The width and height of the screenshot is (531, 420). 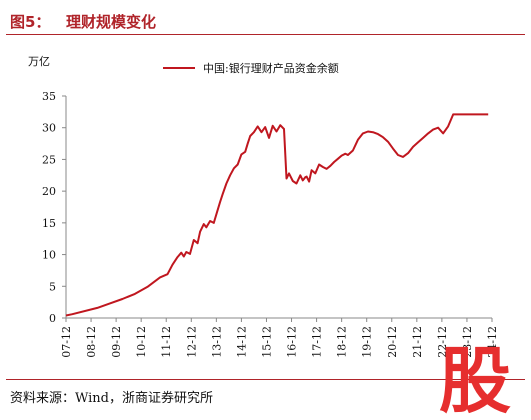 I want to click on y-tick-label: 20, so click(x=49, y=191).